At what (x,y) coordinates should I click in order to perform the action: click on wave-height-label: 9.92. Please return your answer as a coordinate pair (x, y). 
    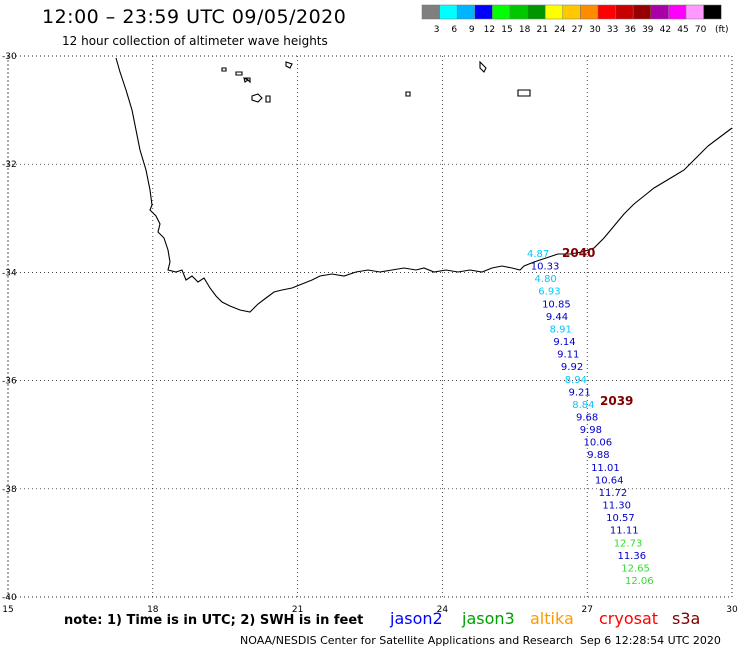
    Looking at the image, I should click on (572, 367).